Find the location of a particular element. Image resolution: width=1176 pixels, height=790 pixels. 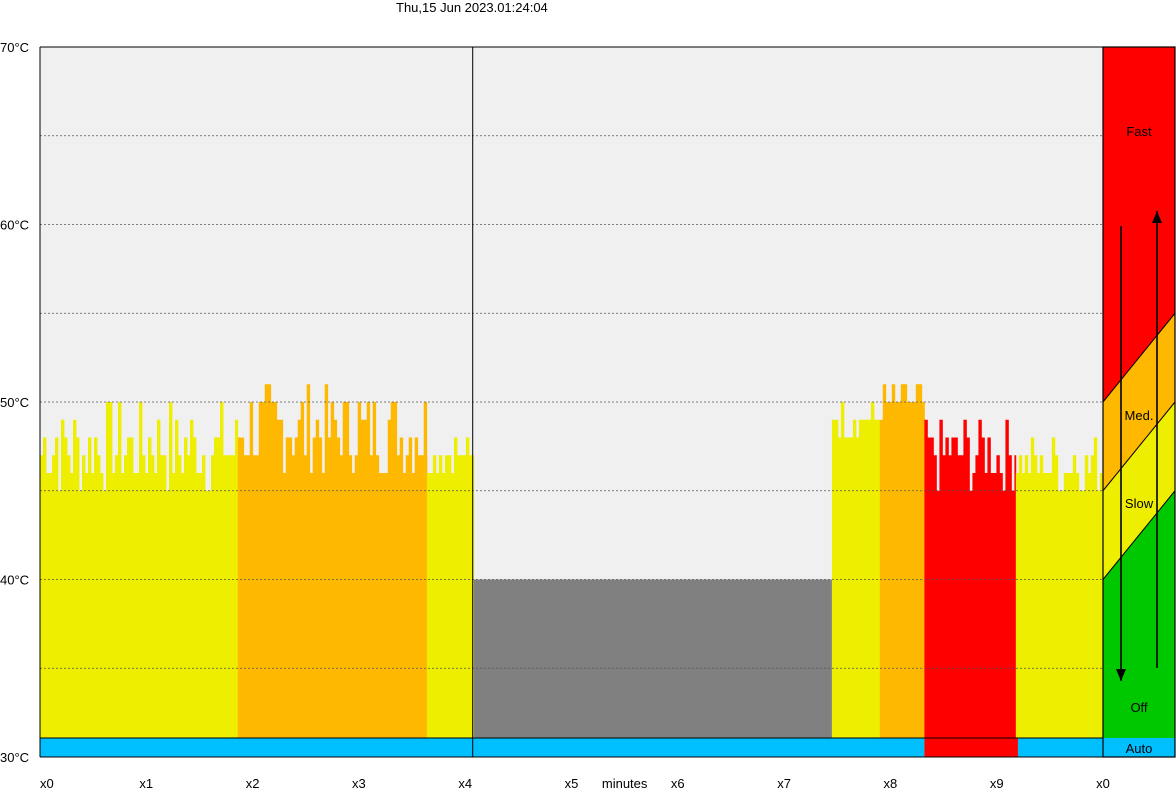

y-tick-label: 40°C is located at coordinates (14, 580).